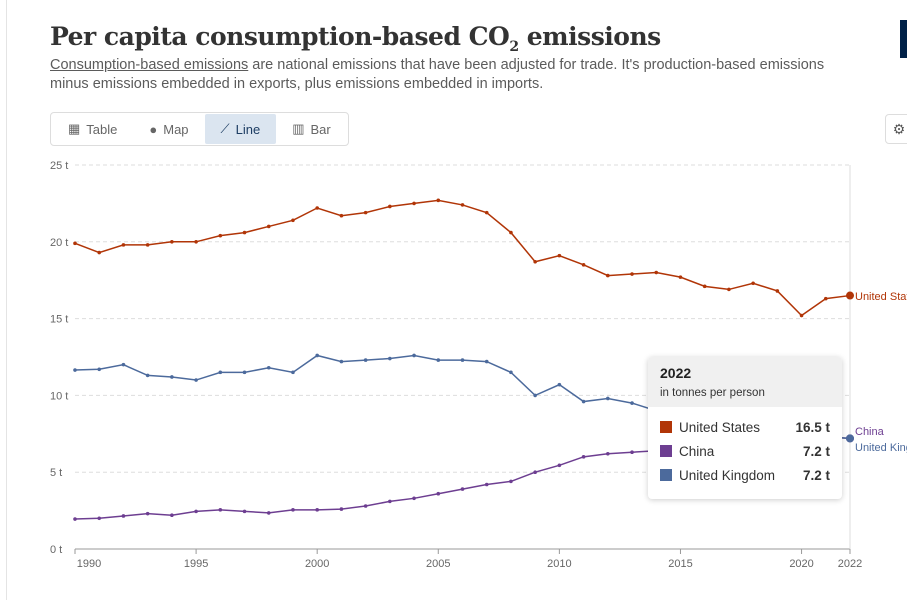 The image size is (907, 600). I want to click on x-tick-label: 1995, so click(196, 564).